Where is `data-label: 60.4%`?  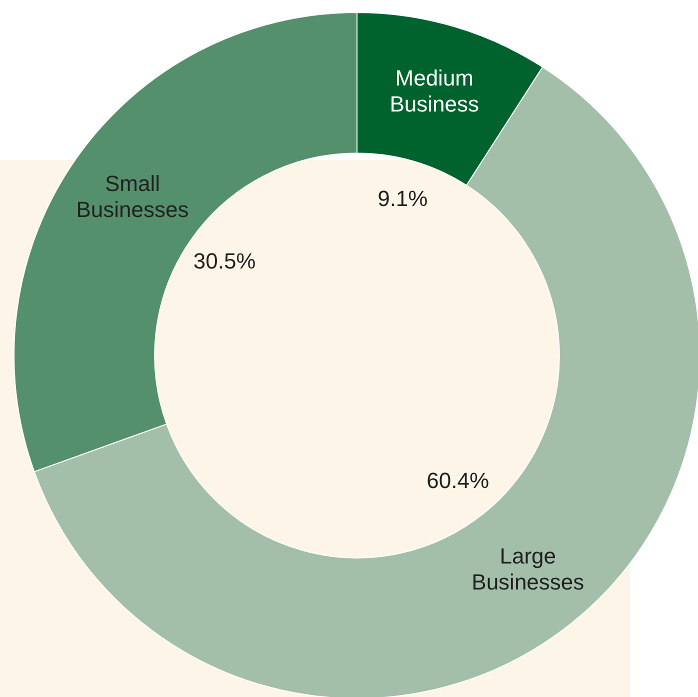
data-label: 60.4% is located at coordinates (458, 481).